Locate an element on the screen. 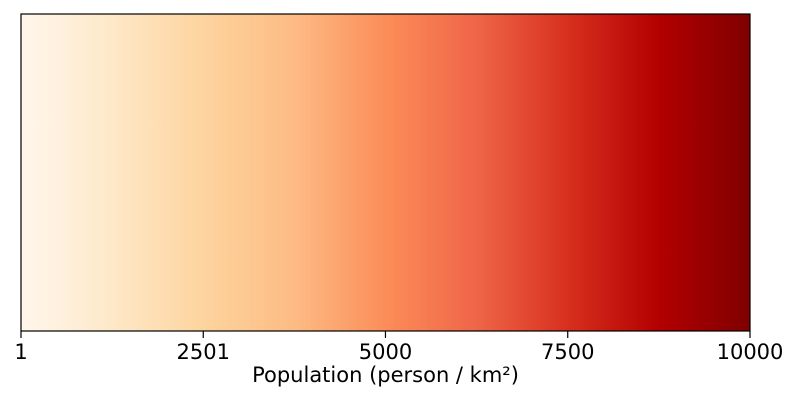 The width and height of the screenshot is (800, 400). x-tick-label-4: 10000 is located at coordinates (750, 352).